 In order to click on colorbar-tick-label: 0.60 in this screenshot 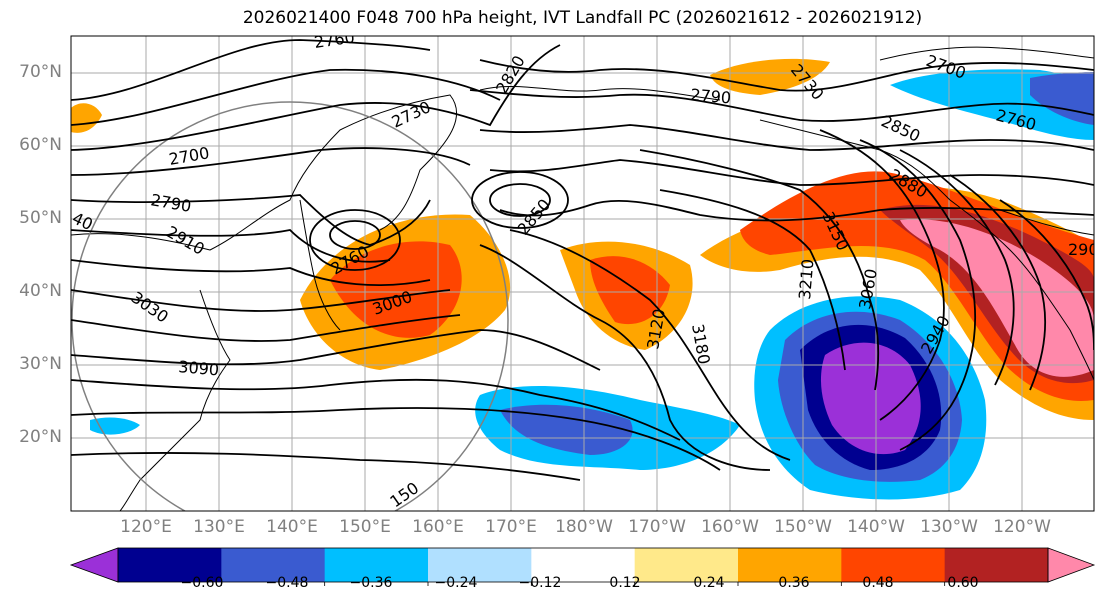, I will do `click(963, 583)`.